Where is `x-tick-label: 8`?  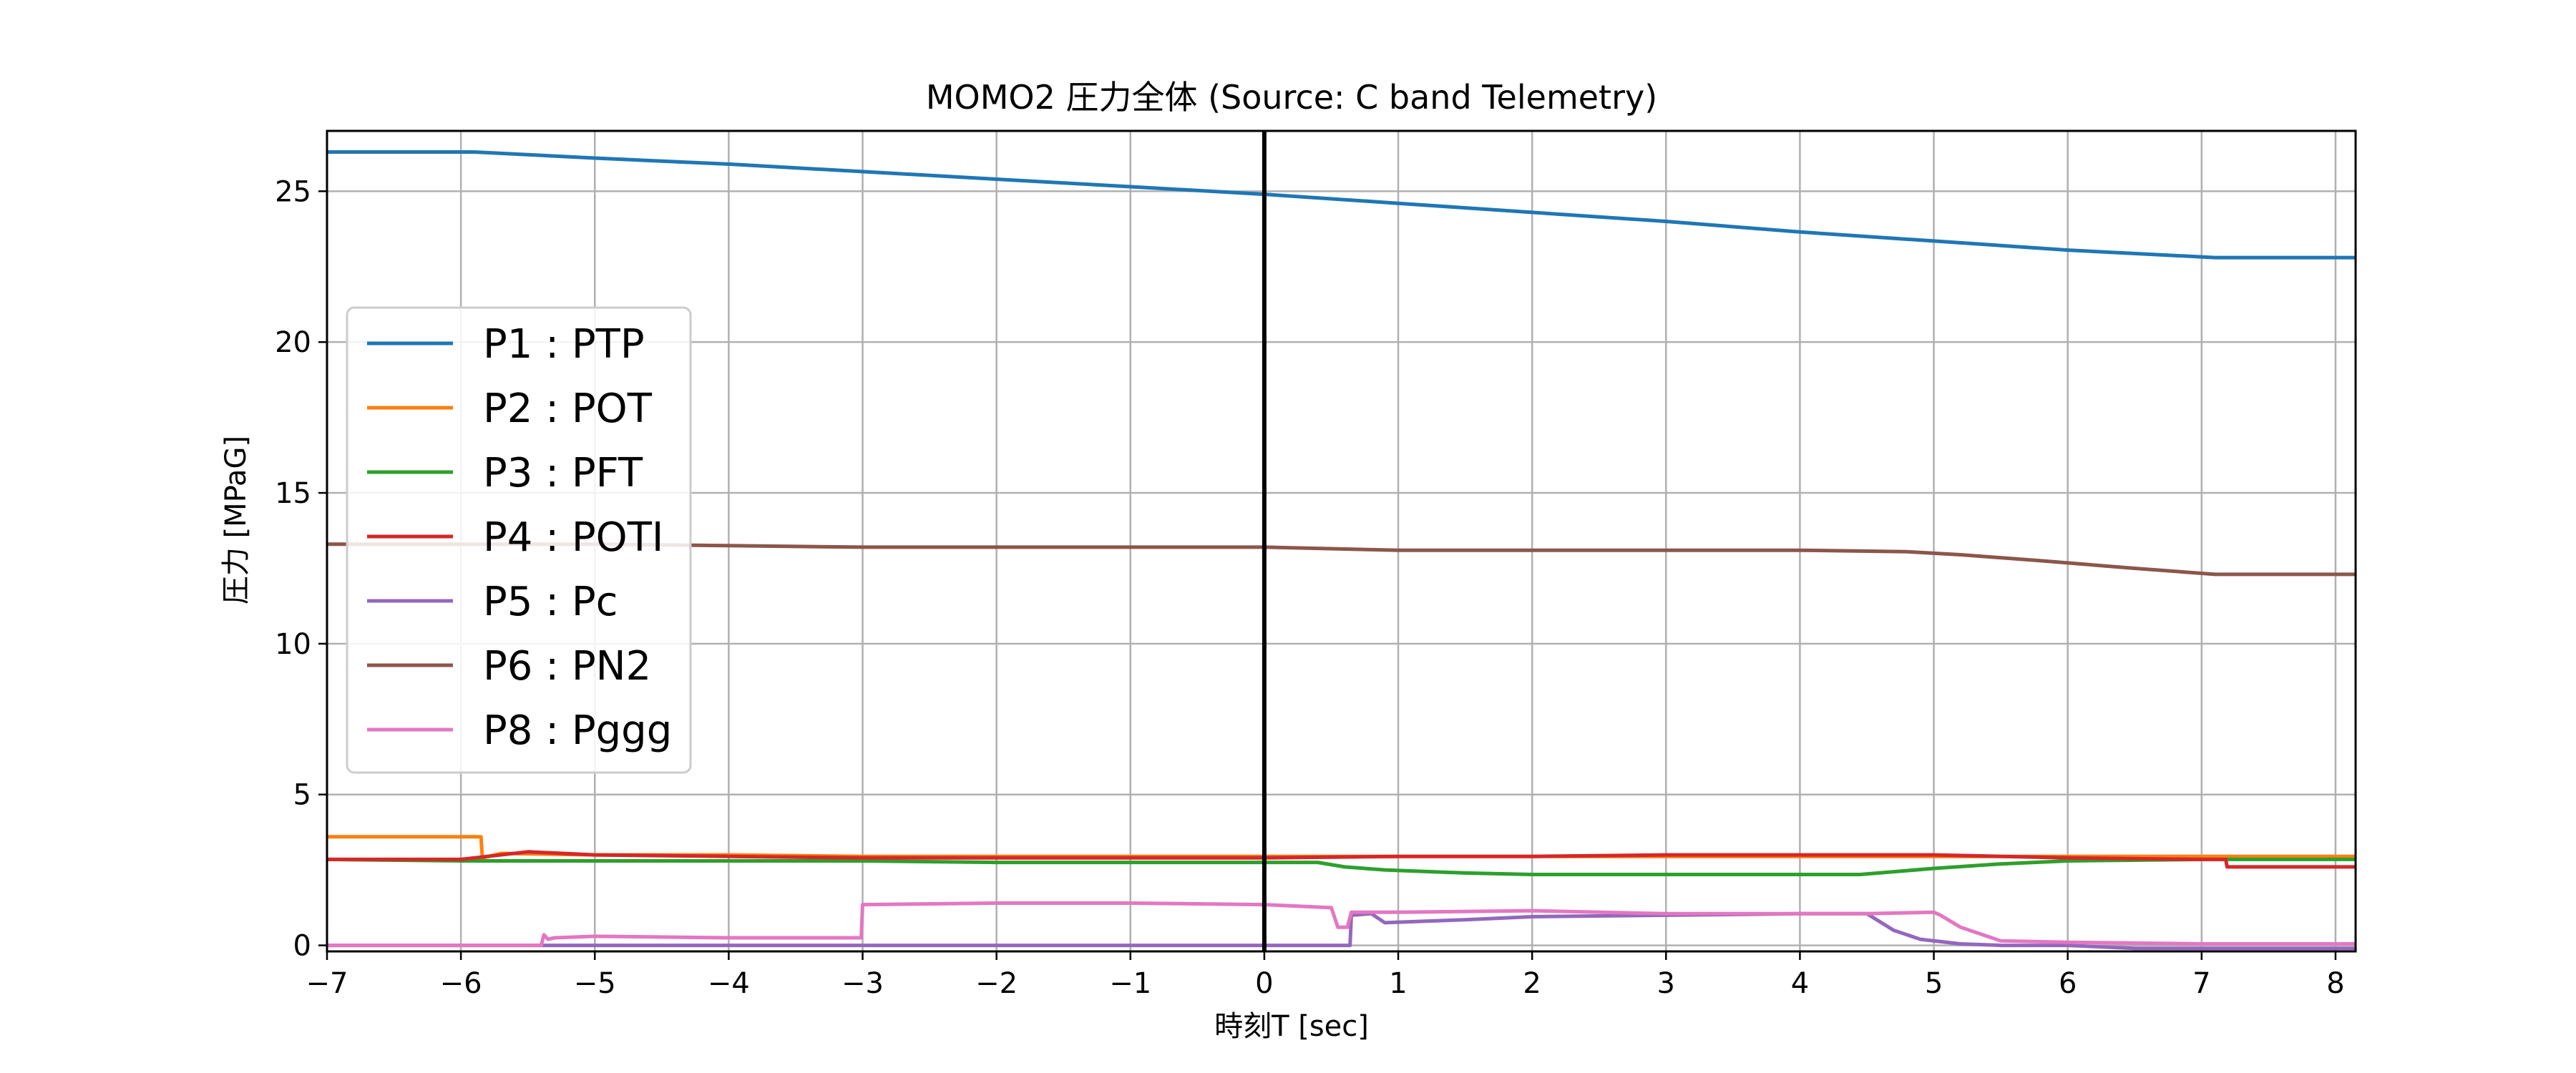
x-tick-label: 8 is located at coordinates (2335, 983).